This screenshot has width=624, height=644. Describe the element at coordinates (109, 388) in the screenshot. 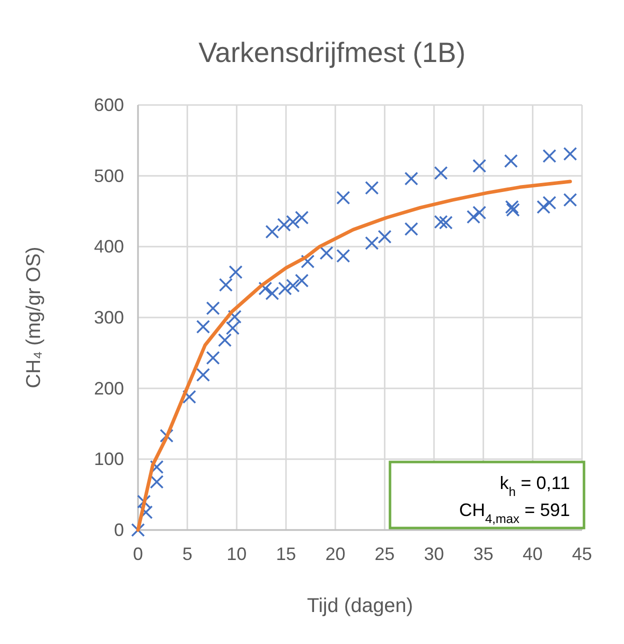

I see `y-tick-label: 200` at that location.